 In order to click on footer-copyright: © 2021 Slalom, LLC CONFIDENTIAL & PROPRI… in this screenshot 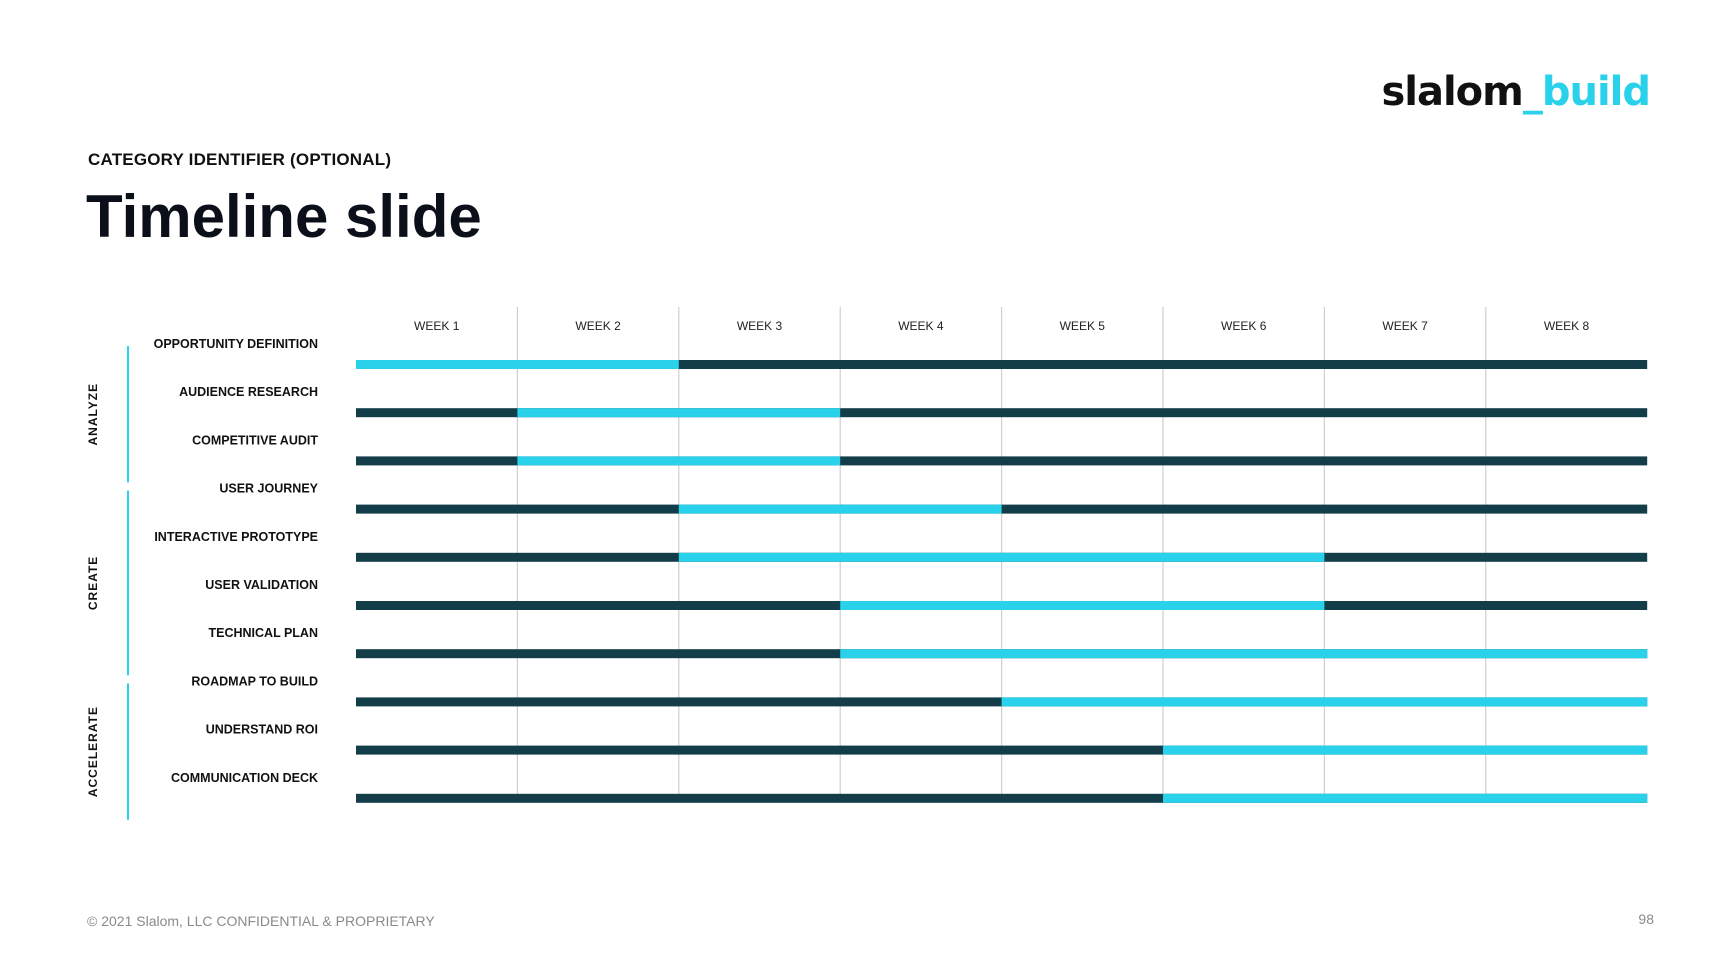, I will do `click(261, 921)`.